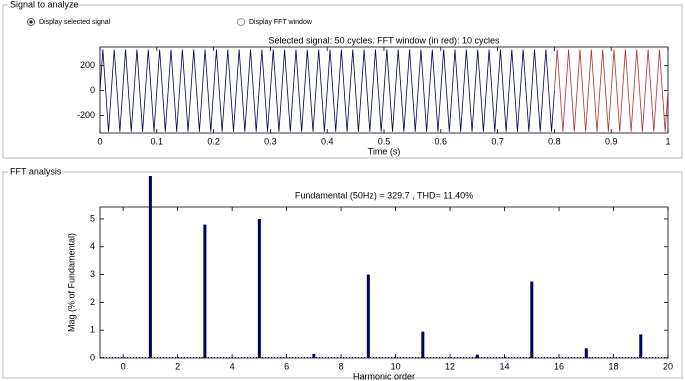 Image resolution: width=685 pixels, height=381 pixels. I want to click on panel-title: FFT analysis, so click(36, 171).